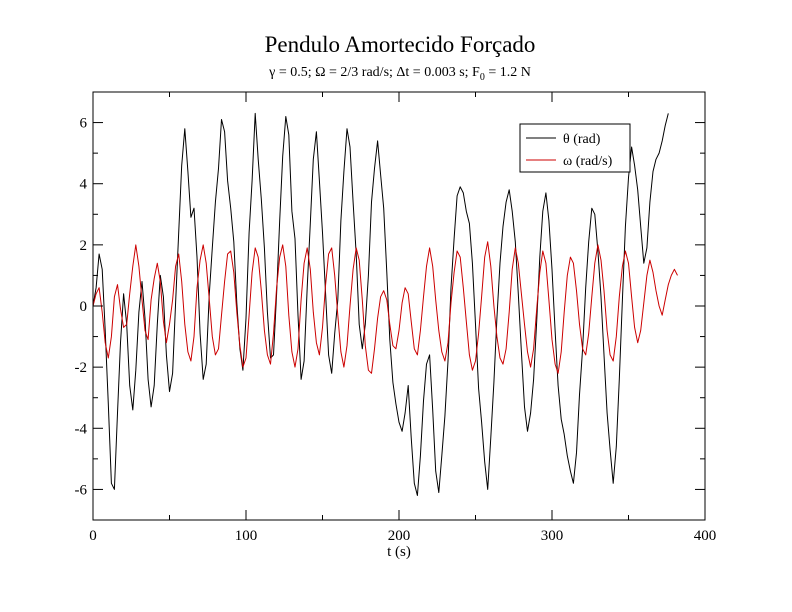 The width and height of the screenshot is (792, 612). Describe the element at coordinates (84, 124) in the screenshot. I see `y-tick-label: 6` at that location.